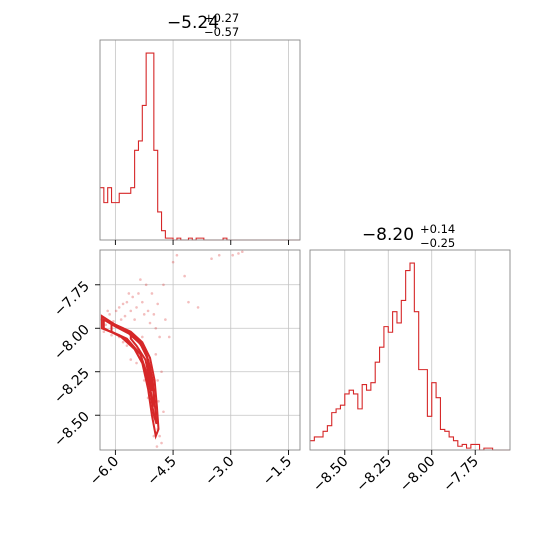 This screenshot has height=550, width=550. What do you see at coordinates (200, 146) in the screenshot?
I see `histogram-line-param1` at bounding box center [200, 146].